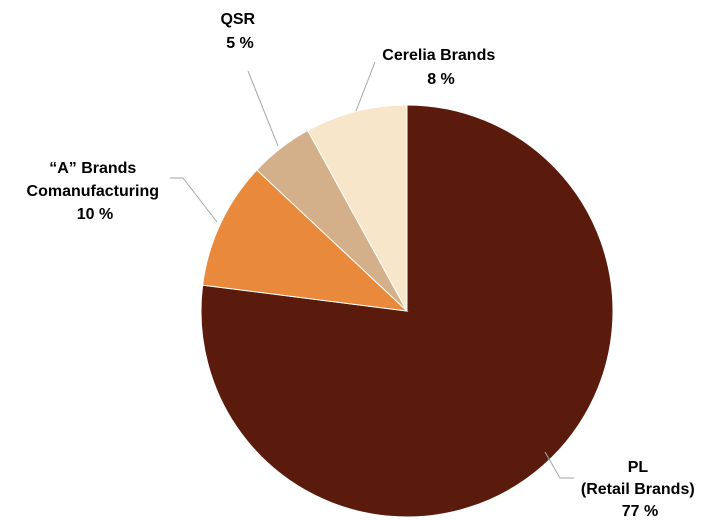 This screenshot has height=520, width=725. Describe the element at coordinates (263, 108) in the screenshot. I see `leader-line-qsr` at that location.